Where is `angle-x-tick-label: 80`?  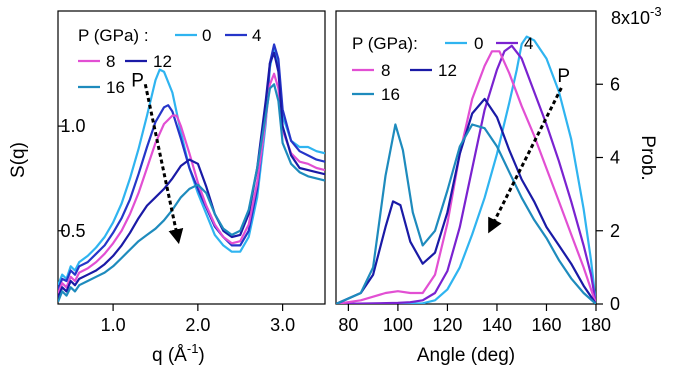
angle-x-tick-label: 80 is located at coordinates (348, 325).